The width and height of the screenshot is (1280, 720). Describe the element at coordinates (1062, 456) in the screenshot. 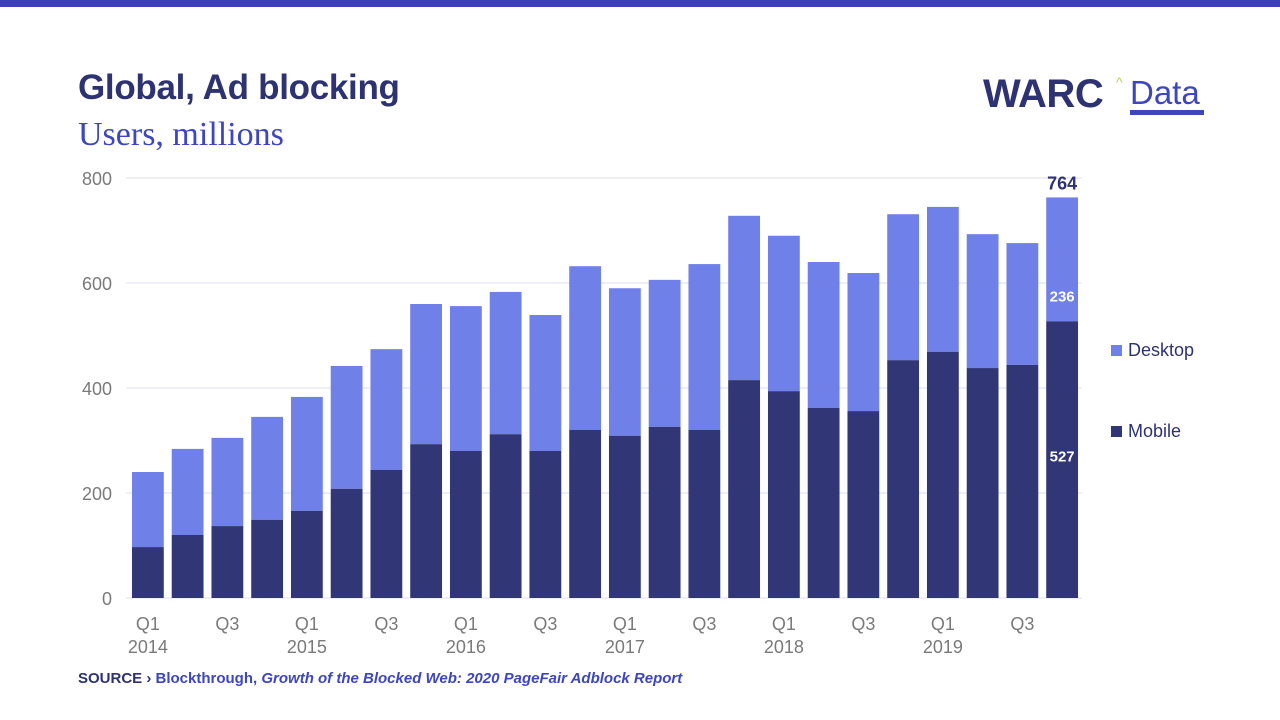

I see `mobile-data-label: 527` at that location.